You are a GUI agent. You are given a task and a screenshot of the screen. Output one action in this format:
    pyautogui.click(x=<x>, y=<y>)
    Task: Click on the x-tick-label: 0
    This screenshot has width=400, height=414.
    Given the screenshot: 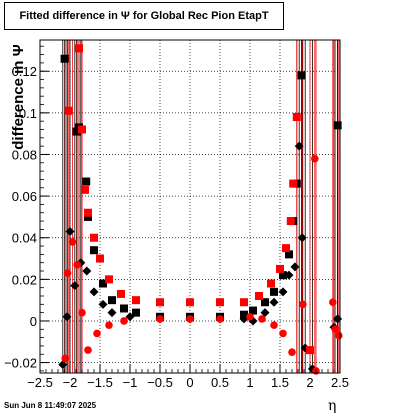 What is the action you would take?
    pyautogui.click(x=189, y=382)
    